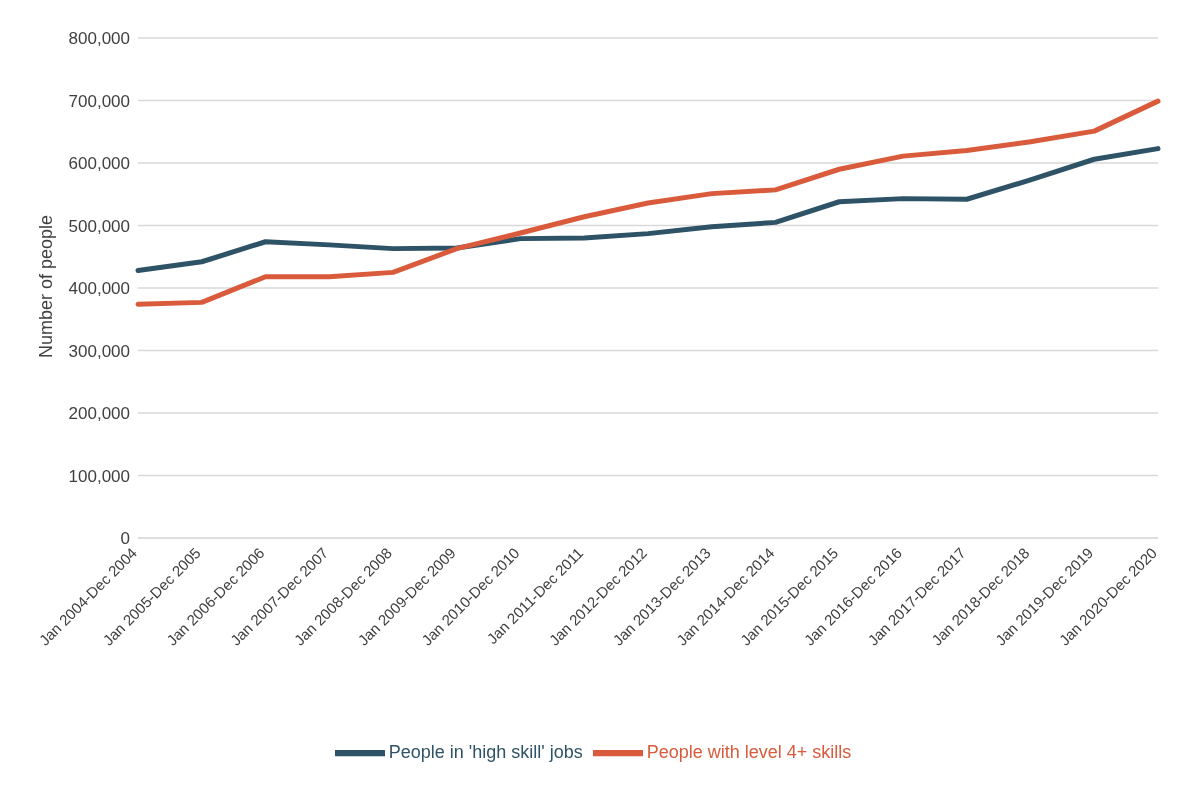 This screenshot has width=1202, height=796. What do you see at coordinates (99, 351) in the screenshot?
I see `y-tick-label: 300,000` at bounding box center [99, 351].